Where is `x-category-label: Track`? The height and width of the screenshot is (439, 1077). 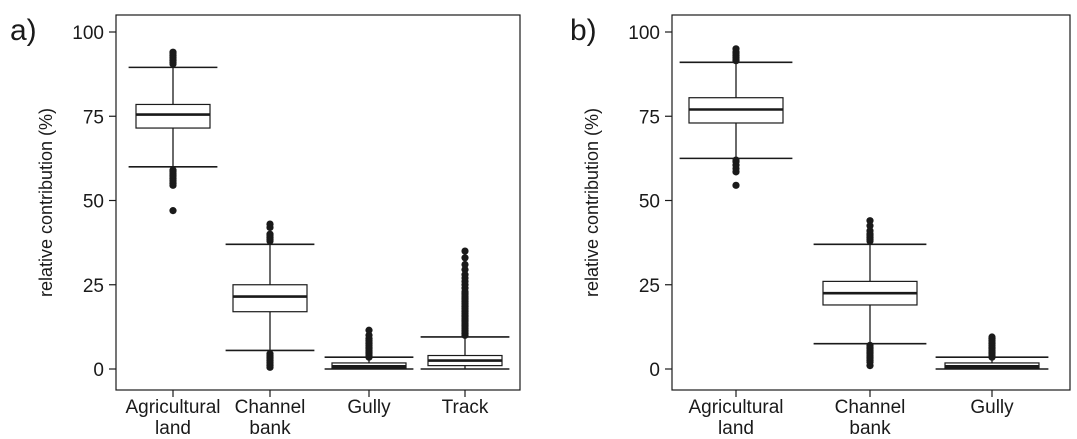
x-category-label: Track is located at coordinates (465, 407).